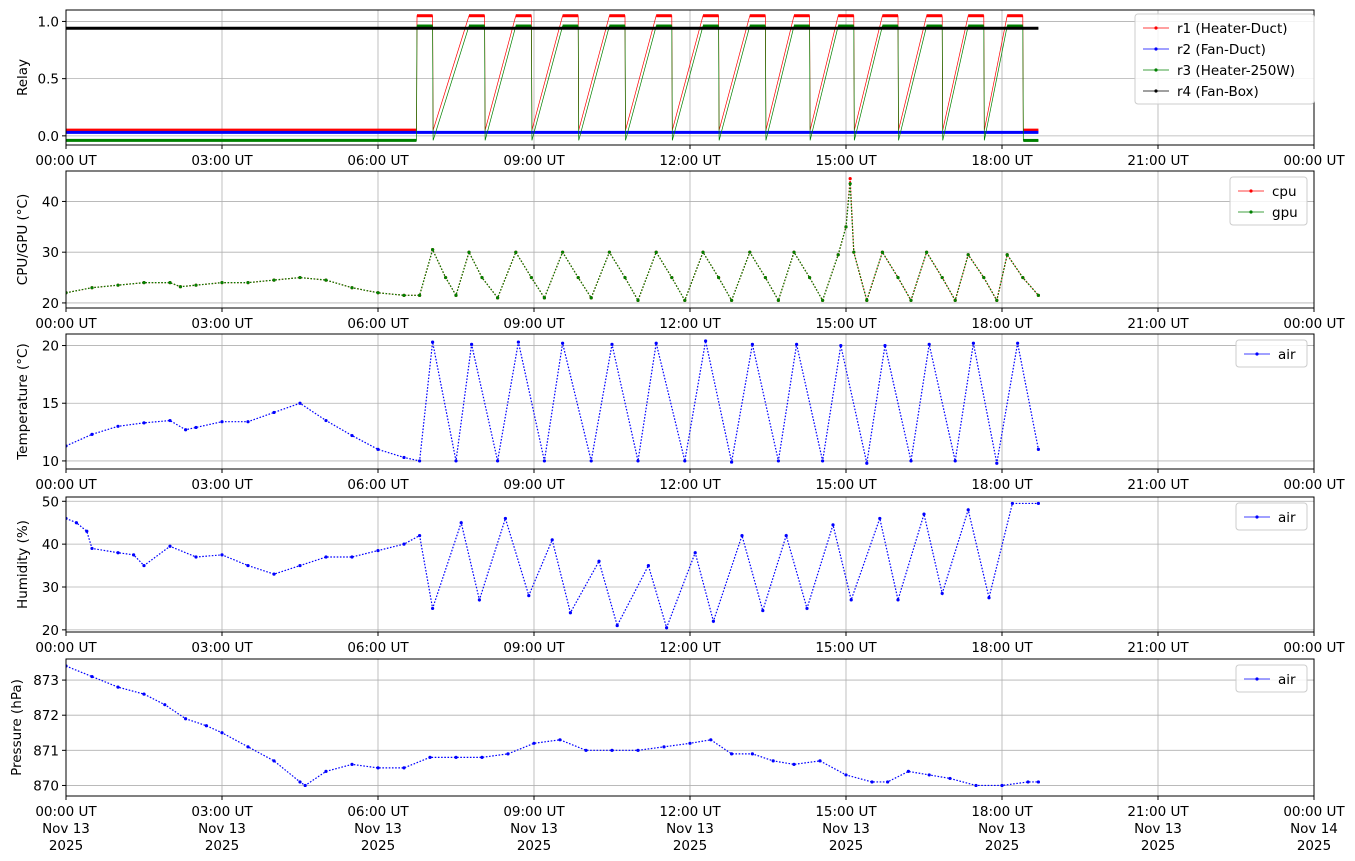 Image resolution: width=1355 pixels, height=861 pixels. Describe the element at coordinates (1284, 192) in the screenshot. I see `legend-label: cpu` at that location.